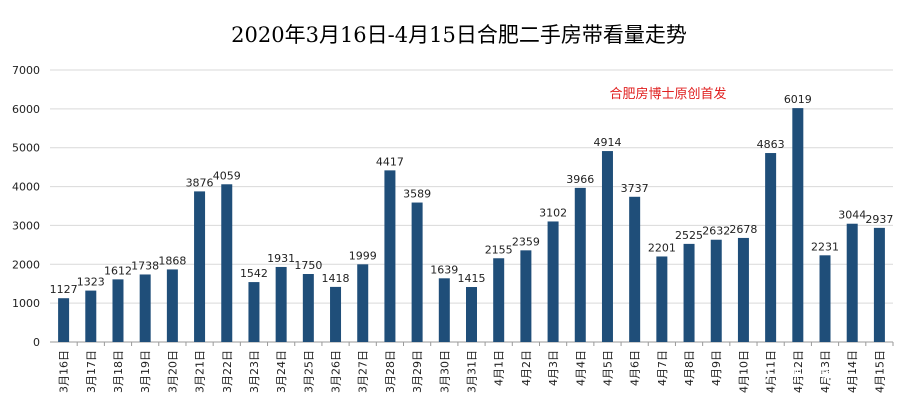 The width and height of the screenshot is (918, 412). What do you see at coordinates (336, 371) in the screenshot?
I see `x-tick-label: 3月26日` at bounding box center [336, 371].